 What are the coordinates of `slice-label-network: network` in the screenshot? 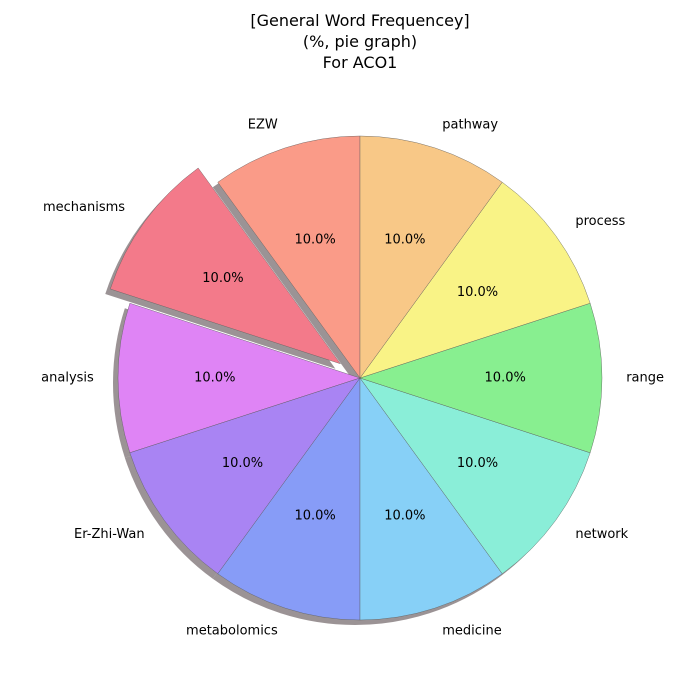 It's located at (601, 534).